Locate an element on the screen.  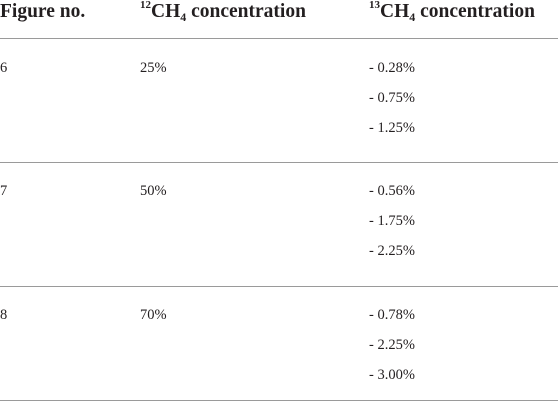
isotope-superscript: 12 is located at coordinates (145, 5).